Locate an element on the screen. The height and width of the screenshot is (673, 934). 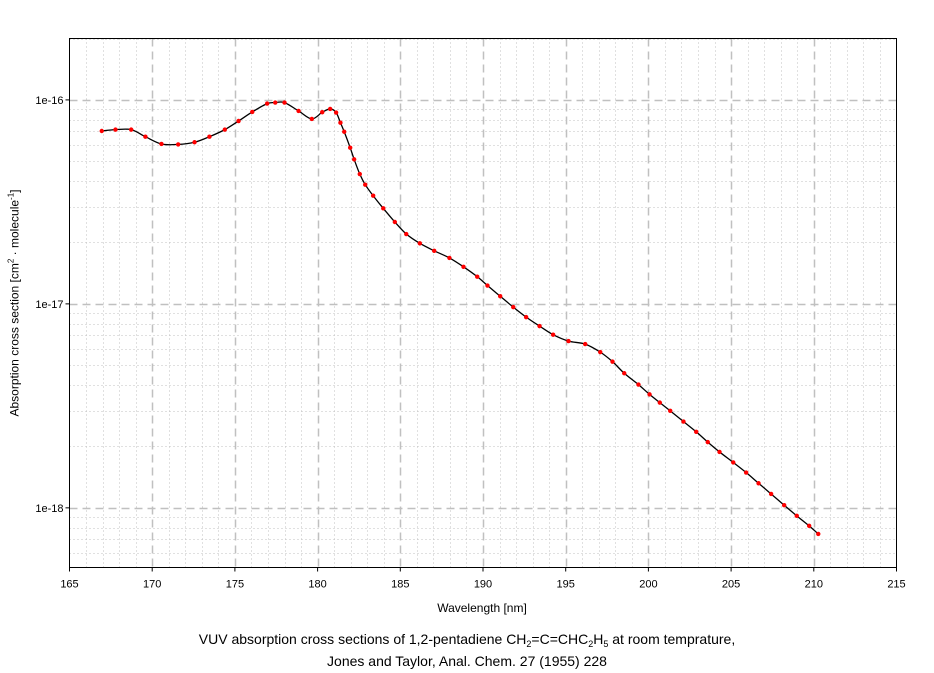
x-tick-label: 190 is located at coordinates (483, 585).